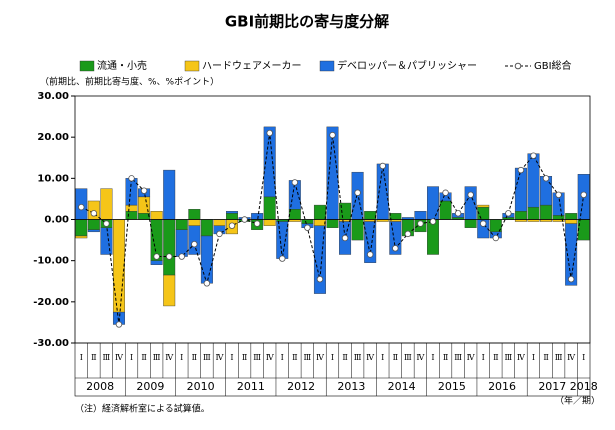  What do you see at coordinates (51, 261) in the screenshot?
I see `y-tick-label: -10.00` at bounding box center [51, 261].